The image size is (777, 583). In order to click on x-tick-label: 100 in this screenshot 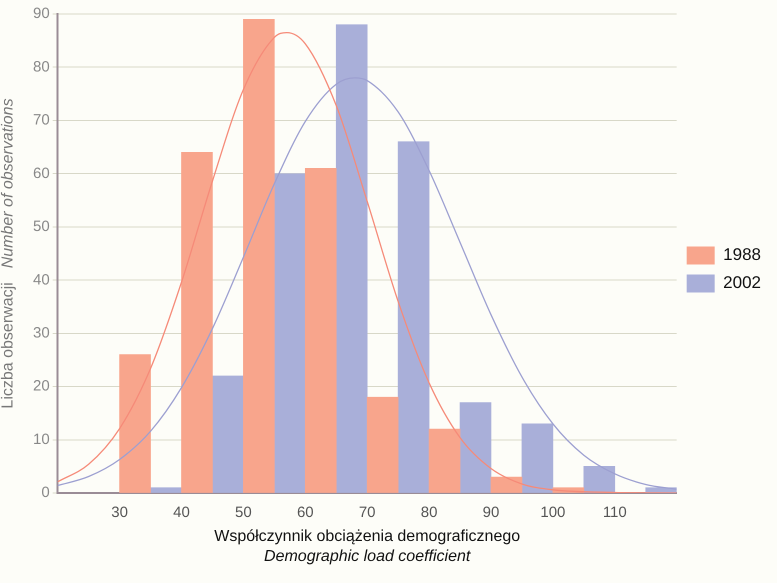, I will do `click(553, 513)`.